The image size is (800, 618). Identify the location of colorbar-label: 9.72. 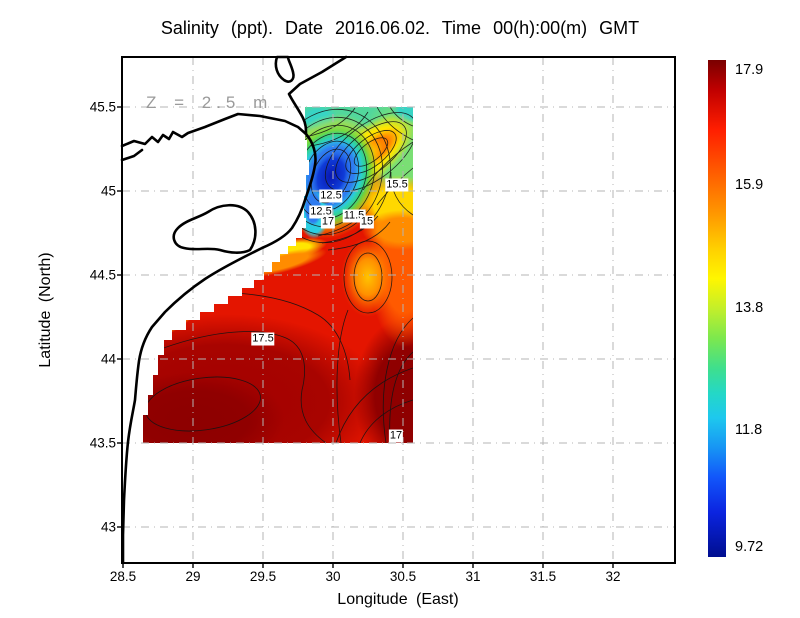
(749, 547).